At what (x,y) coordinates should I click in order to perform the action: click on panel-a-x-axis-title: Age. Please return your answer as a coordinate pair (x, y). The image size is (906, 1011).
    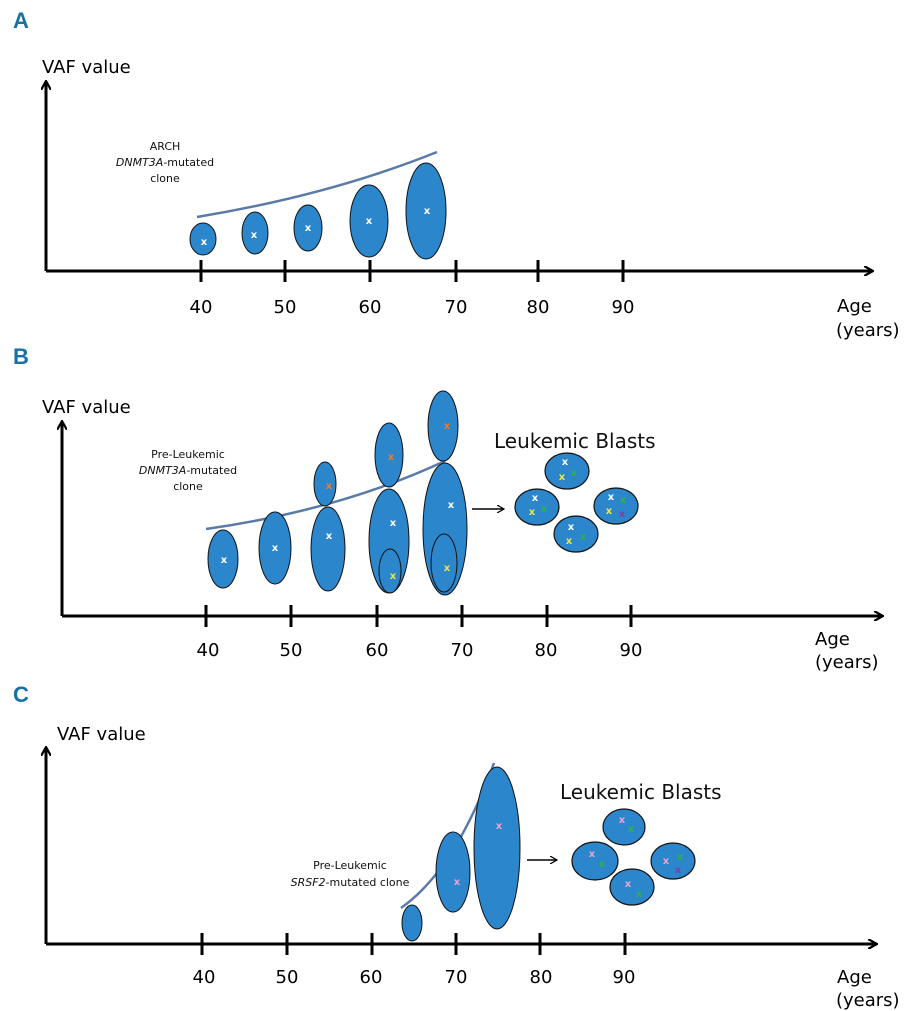
    Looking at the image, I should click on (854, 306).